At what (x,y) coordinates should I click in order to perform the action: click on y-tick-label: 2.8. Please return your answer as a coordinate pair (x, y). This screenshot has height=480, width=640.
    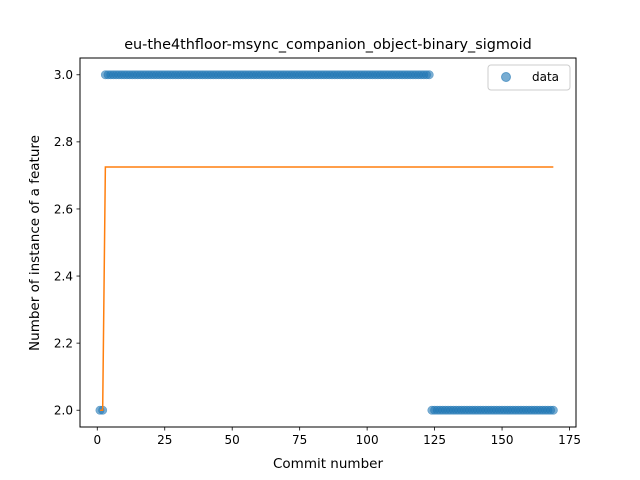
    Looking at the image, I should click on (63, 142).